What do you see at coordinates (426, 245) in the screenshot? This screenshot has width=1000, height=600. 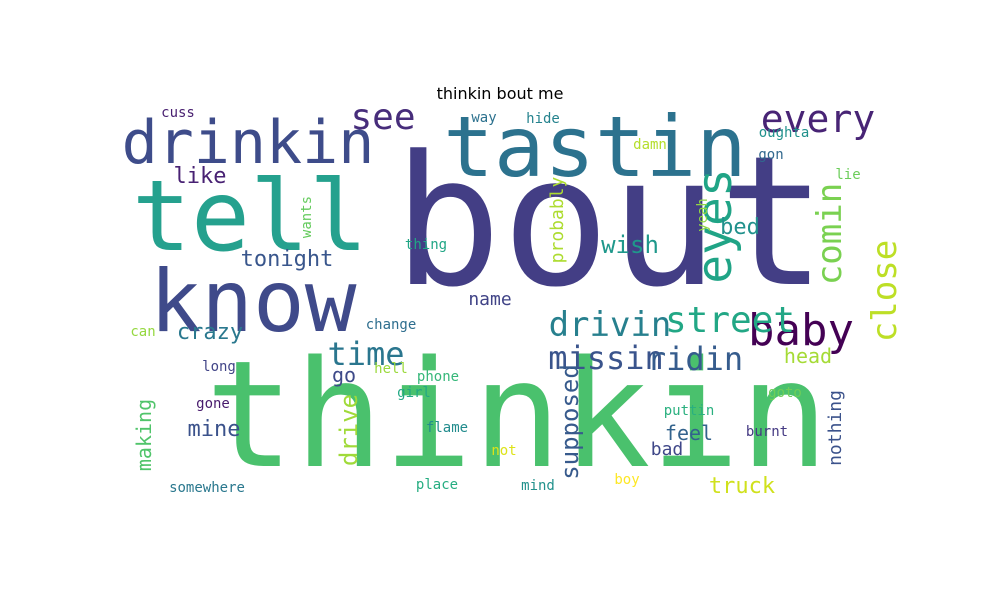 I see `word-thing: thing` at bounding box center [426, 245].